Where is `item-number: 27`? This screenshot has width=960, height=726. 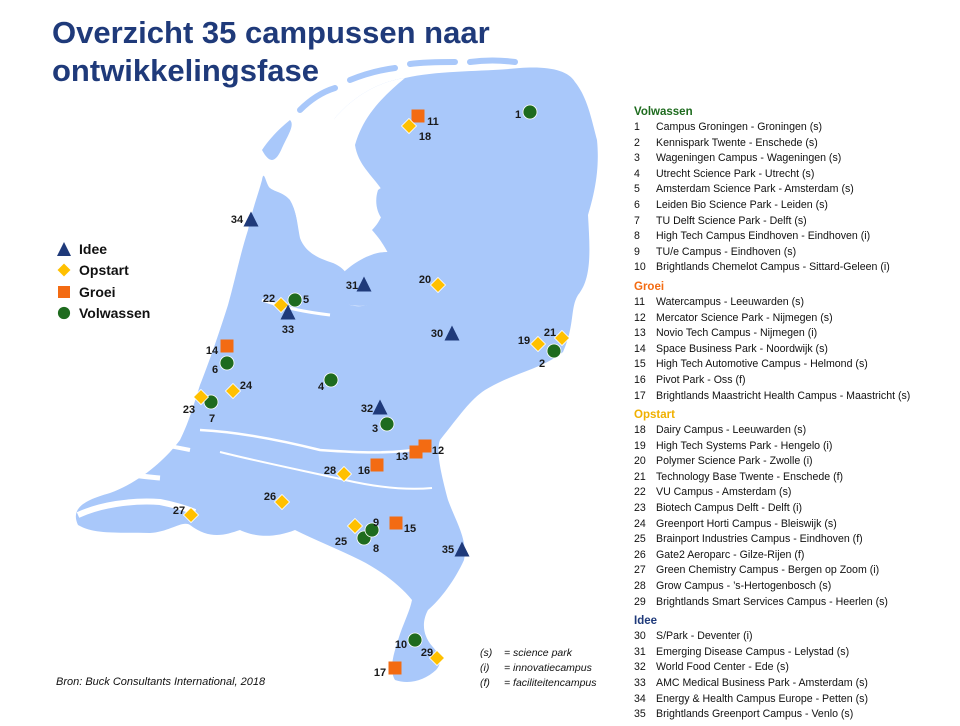
item-number: 27 is located at coordinates (640, 570).